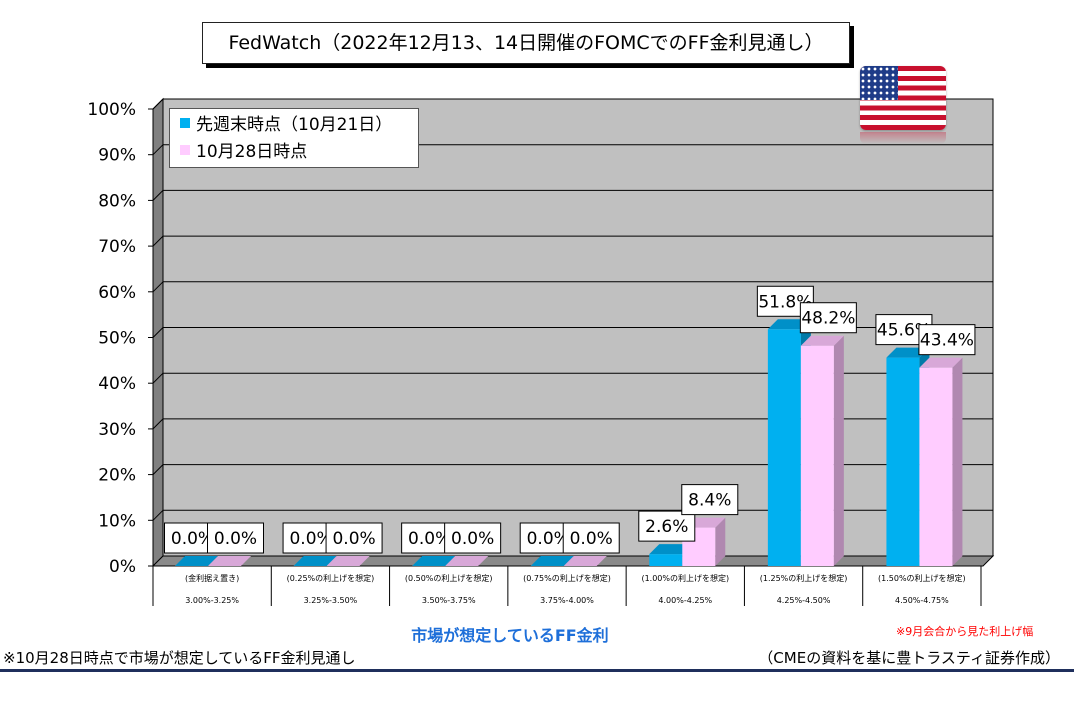 This screenshot has height=707, width=1074. I want to click on chart-title: FedWatch（2022年12月13、14日開催のFOMCでのFF金利見通し）, so click(526, 43).